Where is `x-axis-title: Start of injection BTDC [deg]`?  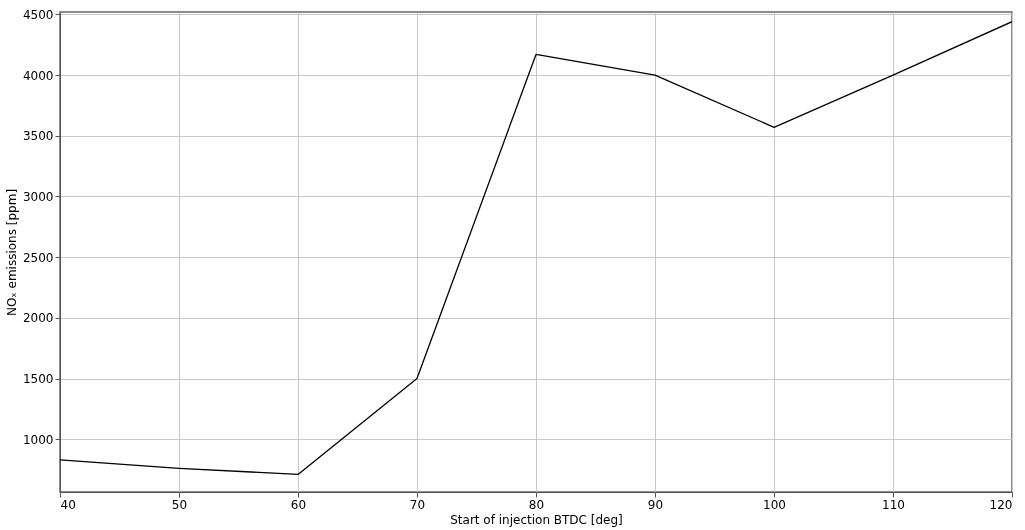
x-axis-title: Start of injection BTDC [deg] is located at coordinates (536, 519).